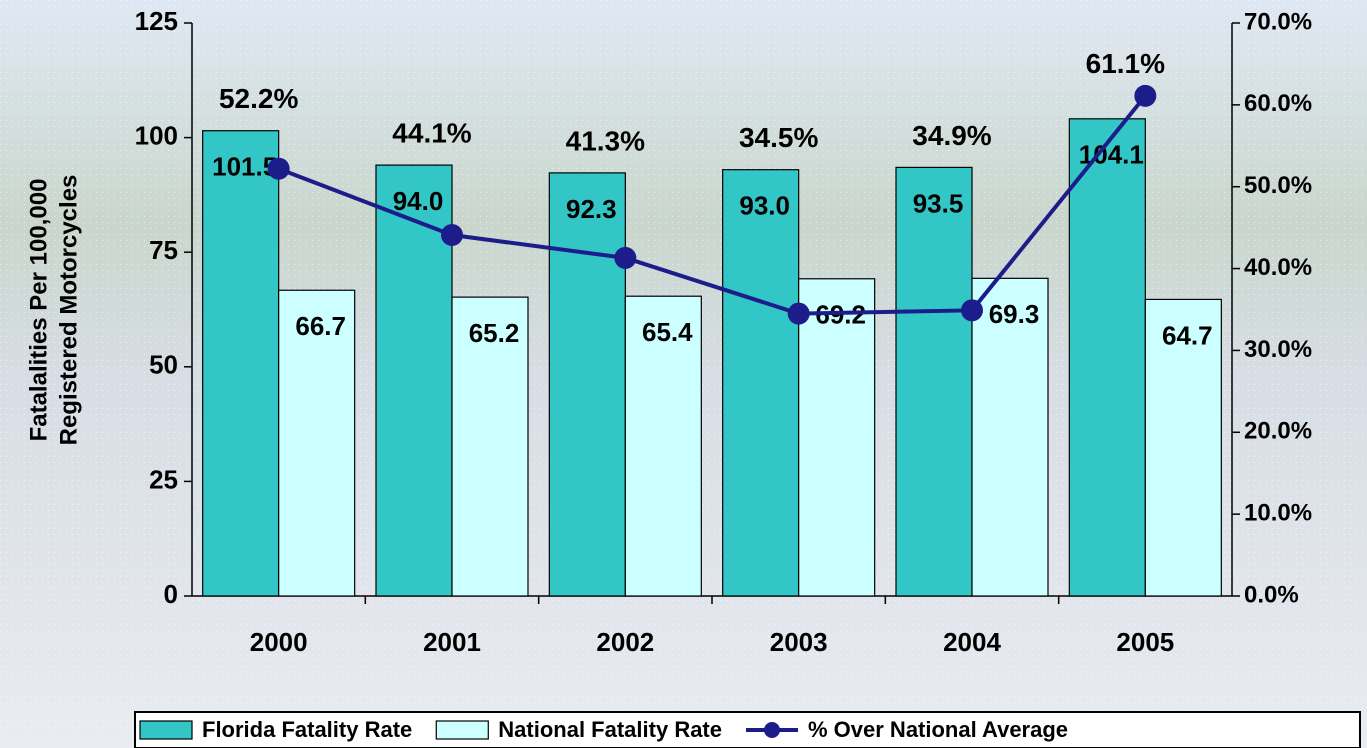 The width and height of the screenshot is (1367, 748). Describe the element at coordinates (1125, 63) in the screenshot. I see `data-label: 61.1%` at that location.